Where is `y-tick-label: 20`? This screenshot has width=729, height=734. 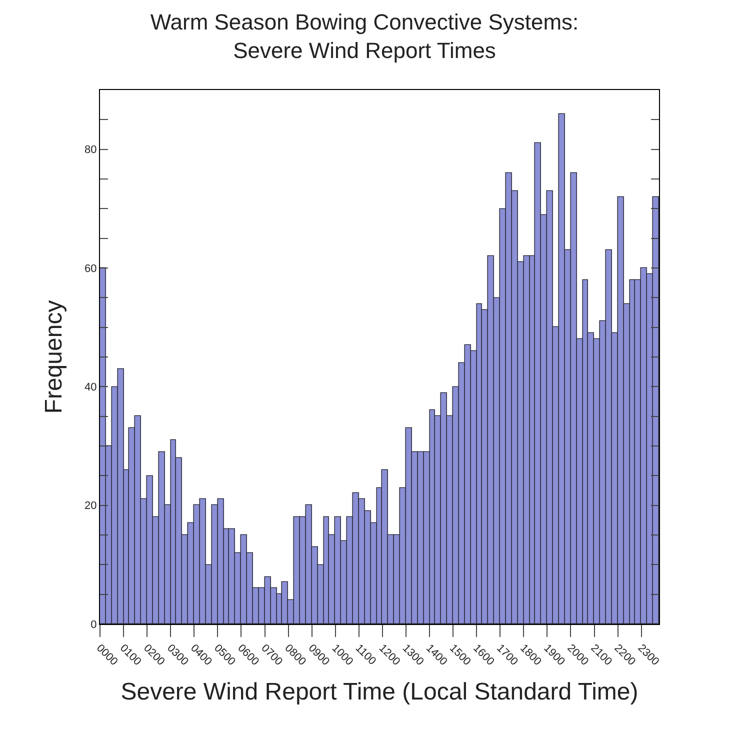
y-tick-label: 20 is located at coordinates (90, 506).